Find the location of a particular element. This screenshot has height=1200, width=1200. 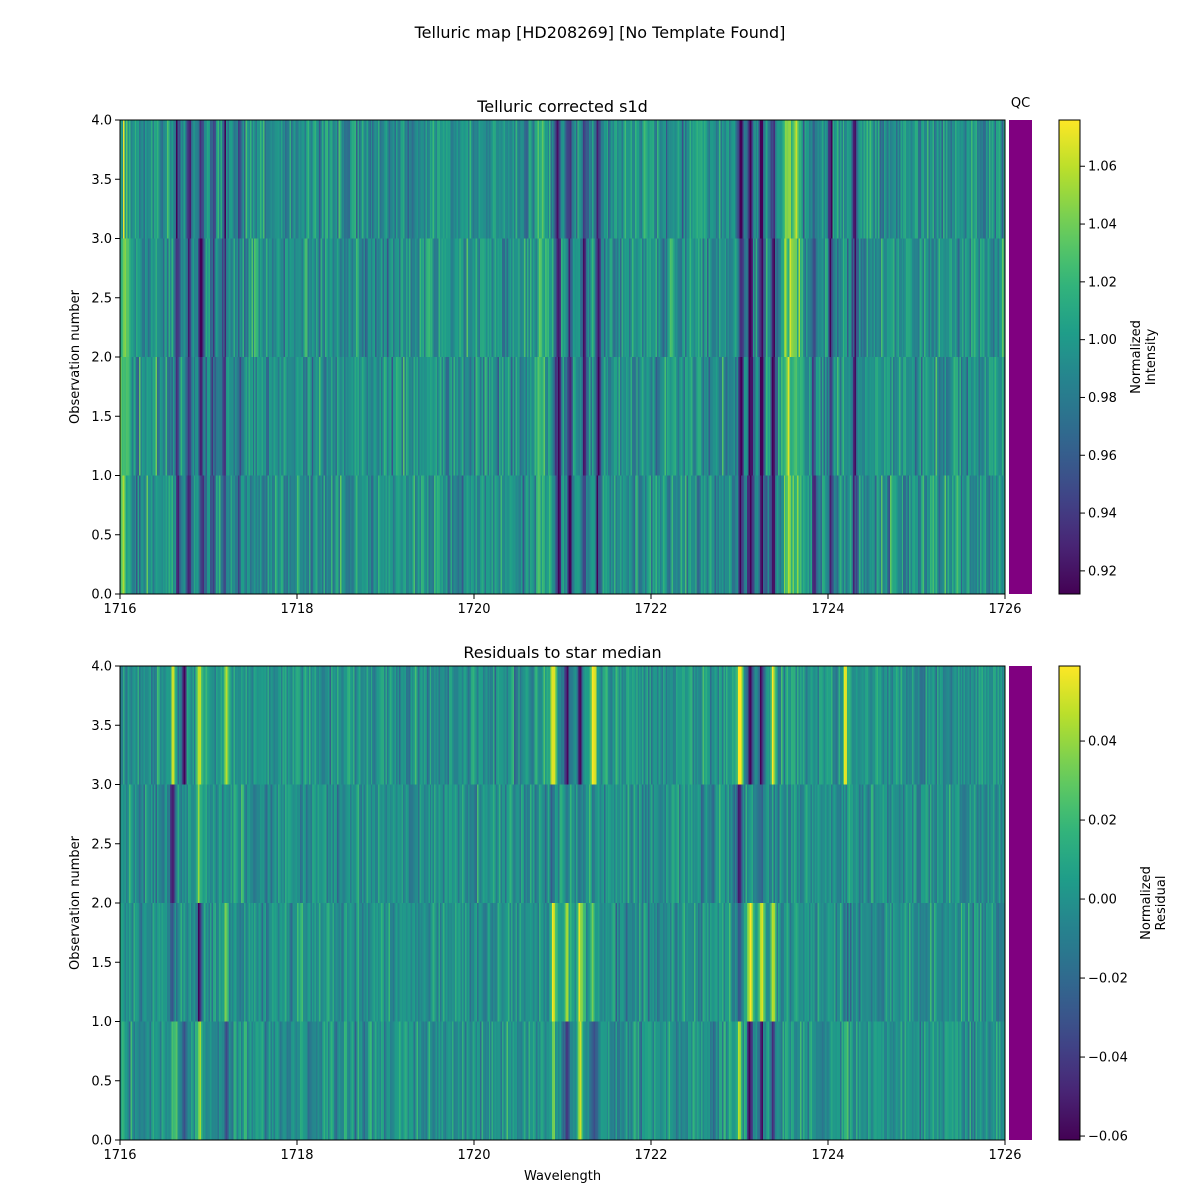

x-tick-label: 1720 is located at coordinates (473, 1155).